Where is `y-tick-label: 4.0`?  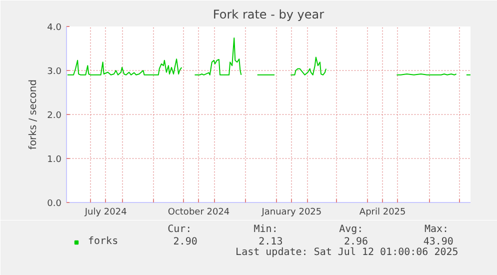
y-tick-label: 4.0 is located at coordinates (54, 28).